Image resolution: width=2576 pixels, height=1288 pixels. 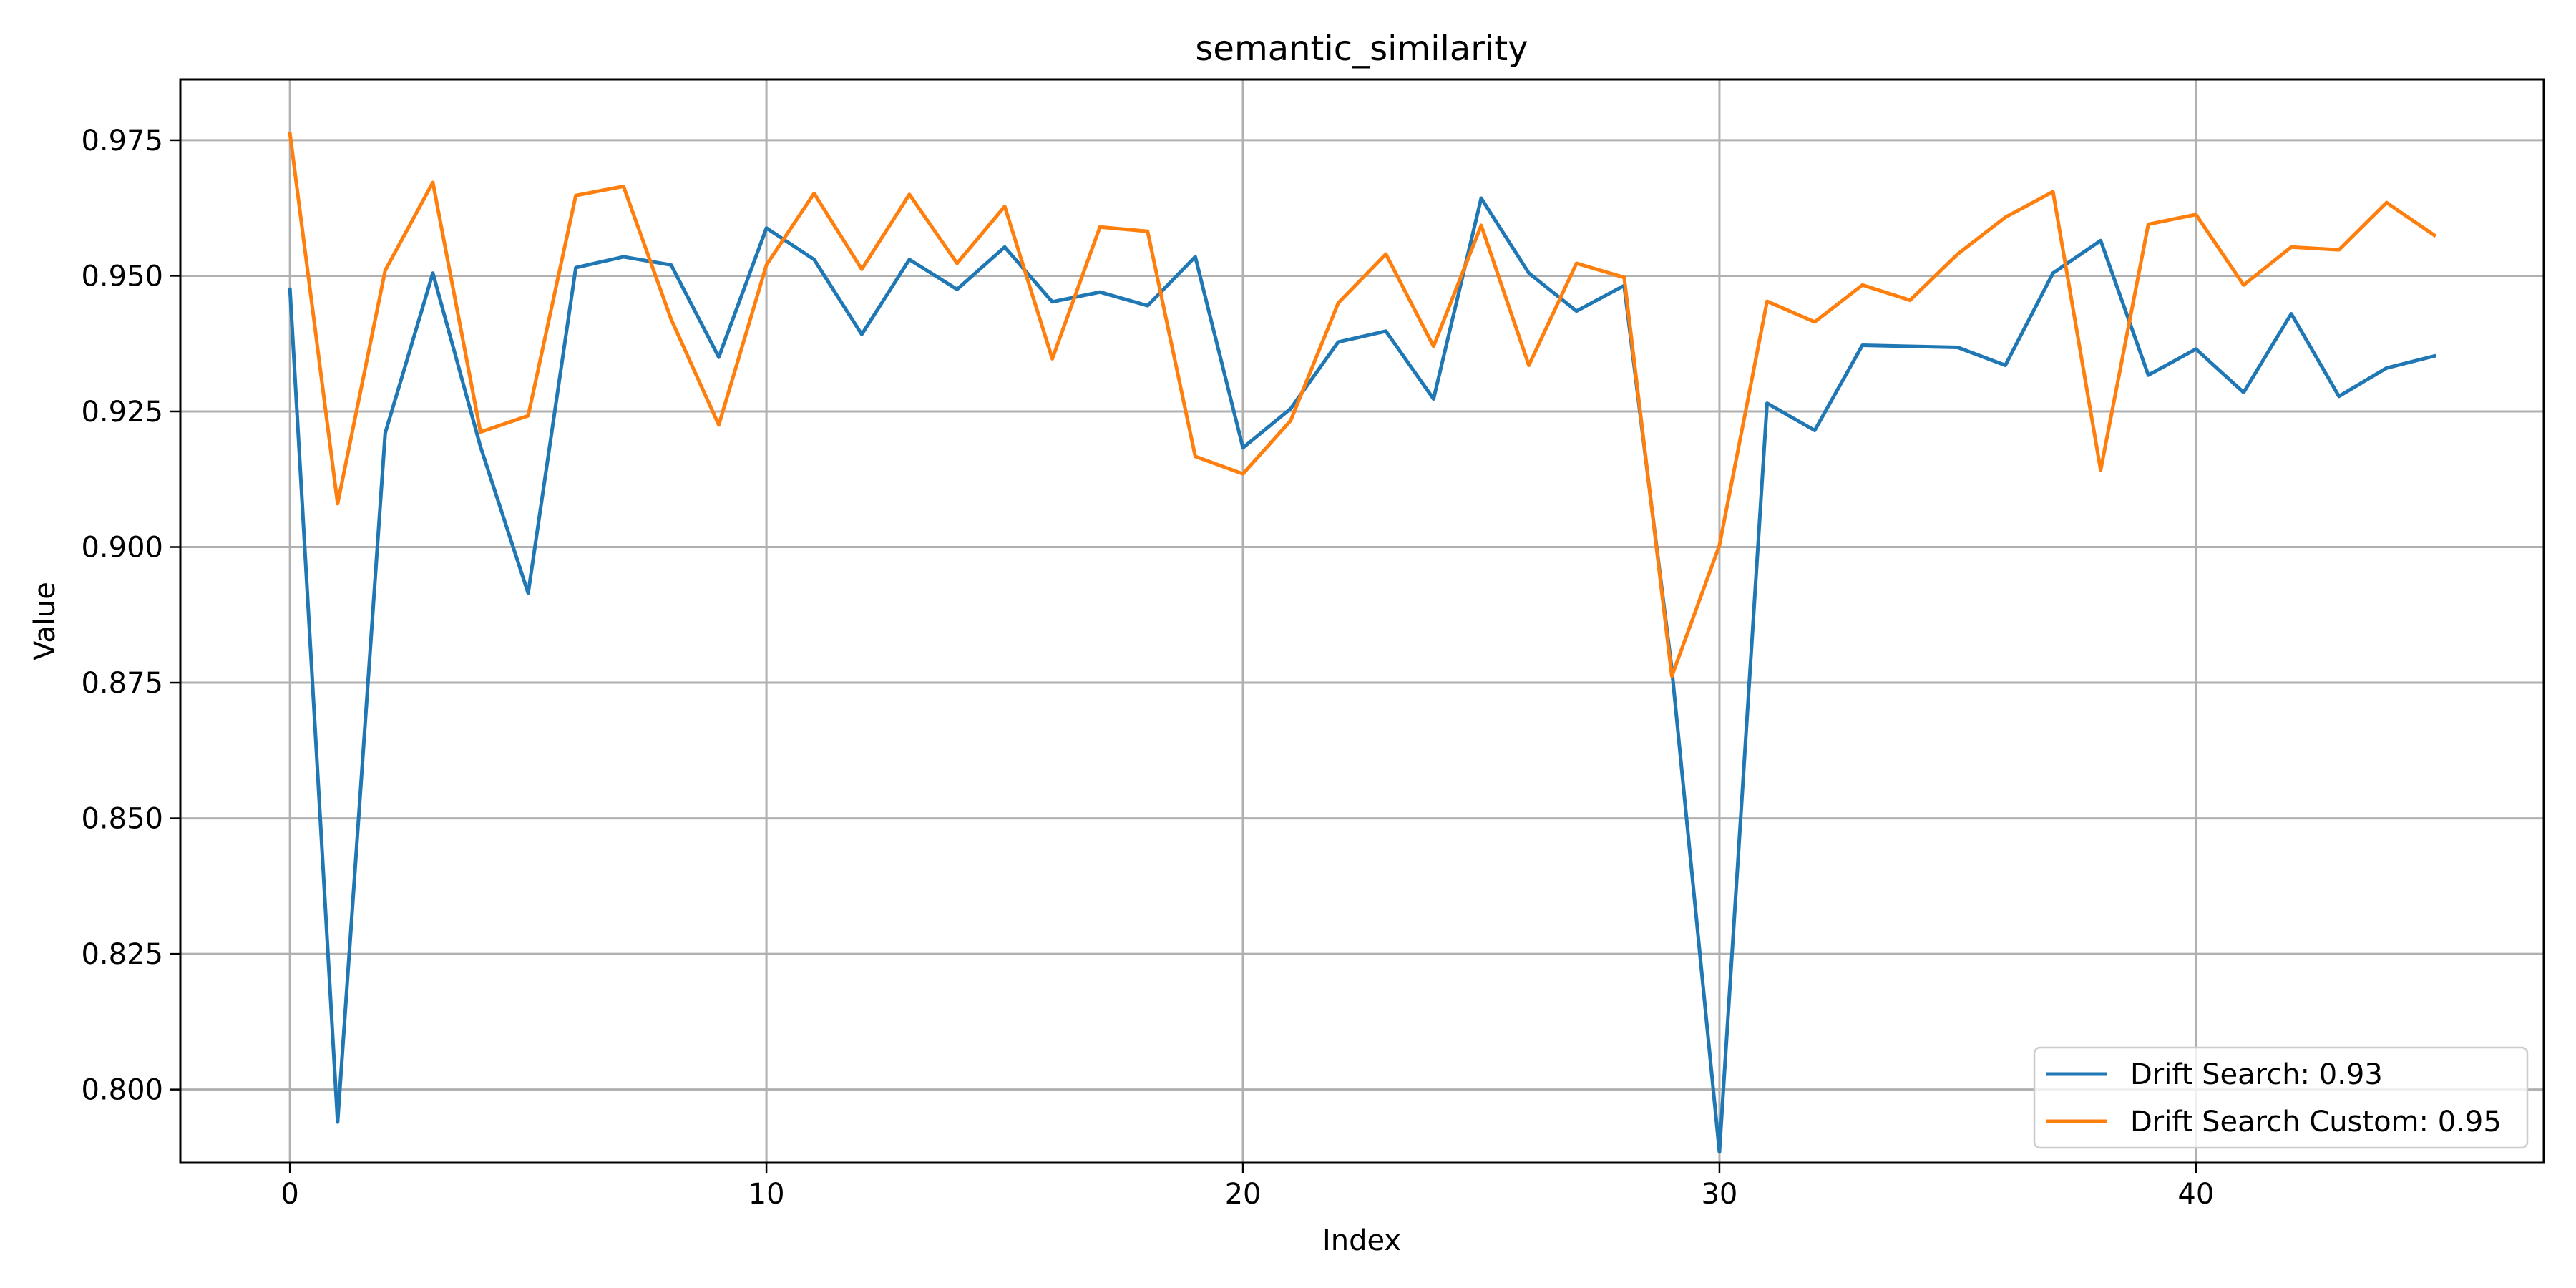 I want to click on x-tick-label: 30, so click(x=1719, y=1194).